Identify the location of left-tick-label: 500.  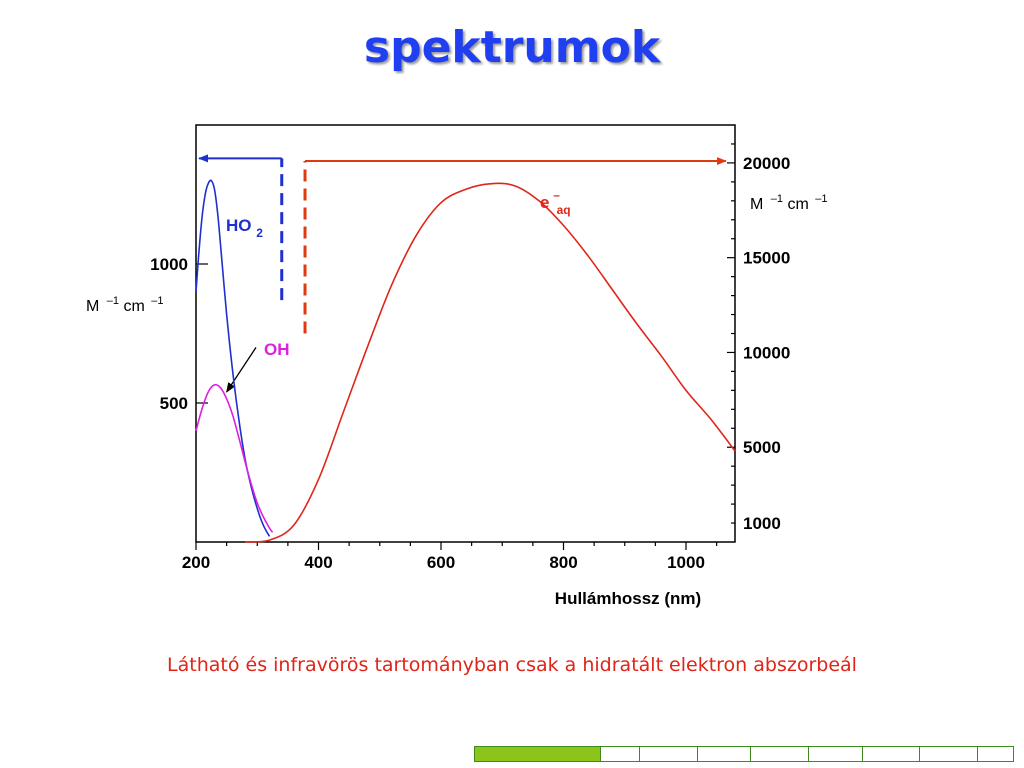
(174, 403).